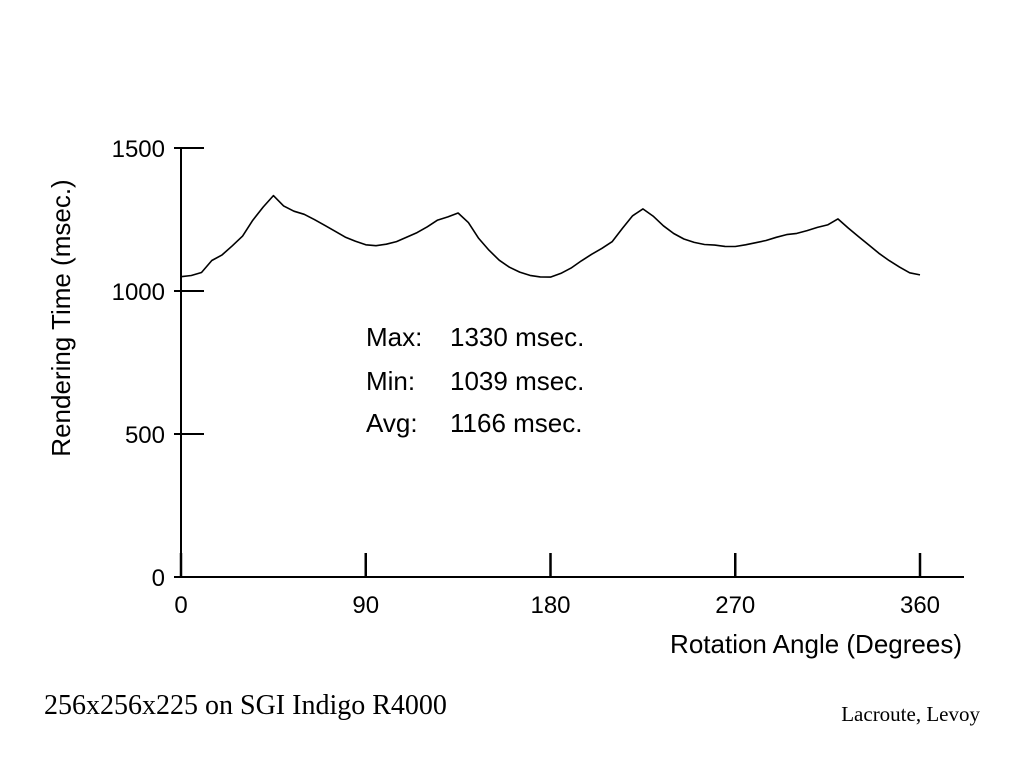 Image resolution: width=1024 pixels, height=768 pixels. I want to click on series, so click(550, 236).